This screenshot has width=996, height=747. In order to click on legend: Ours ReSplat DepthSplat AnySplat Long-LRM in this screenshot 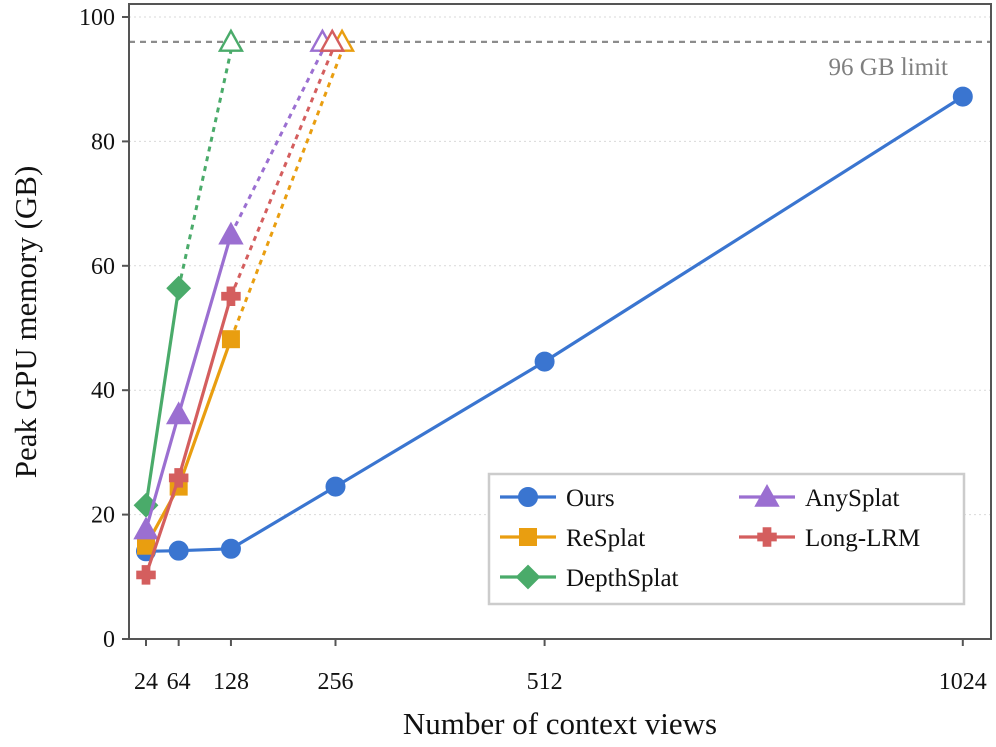, I will do `click(726, 539)`.